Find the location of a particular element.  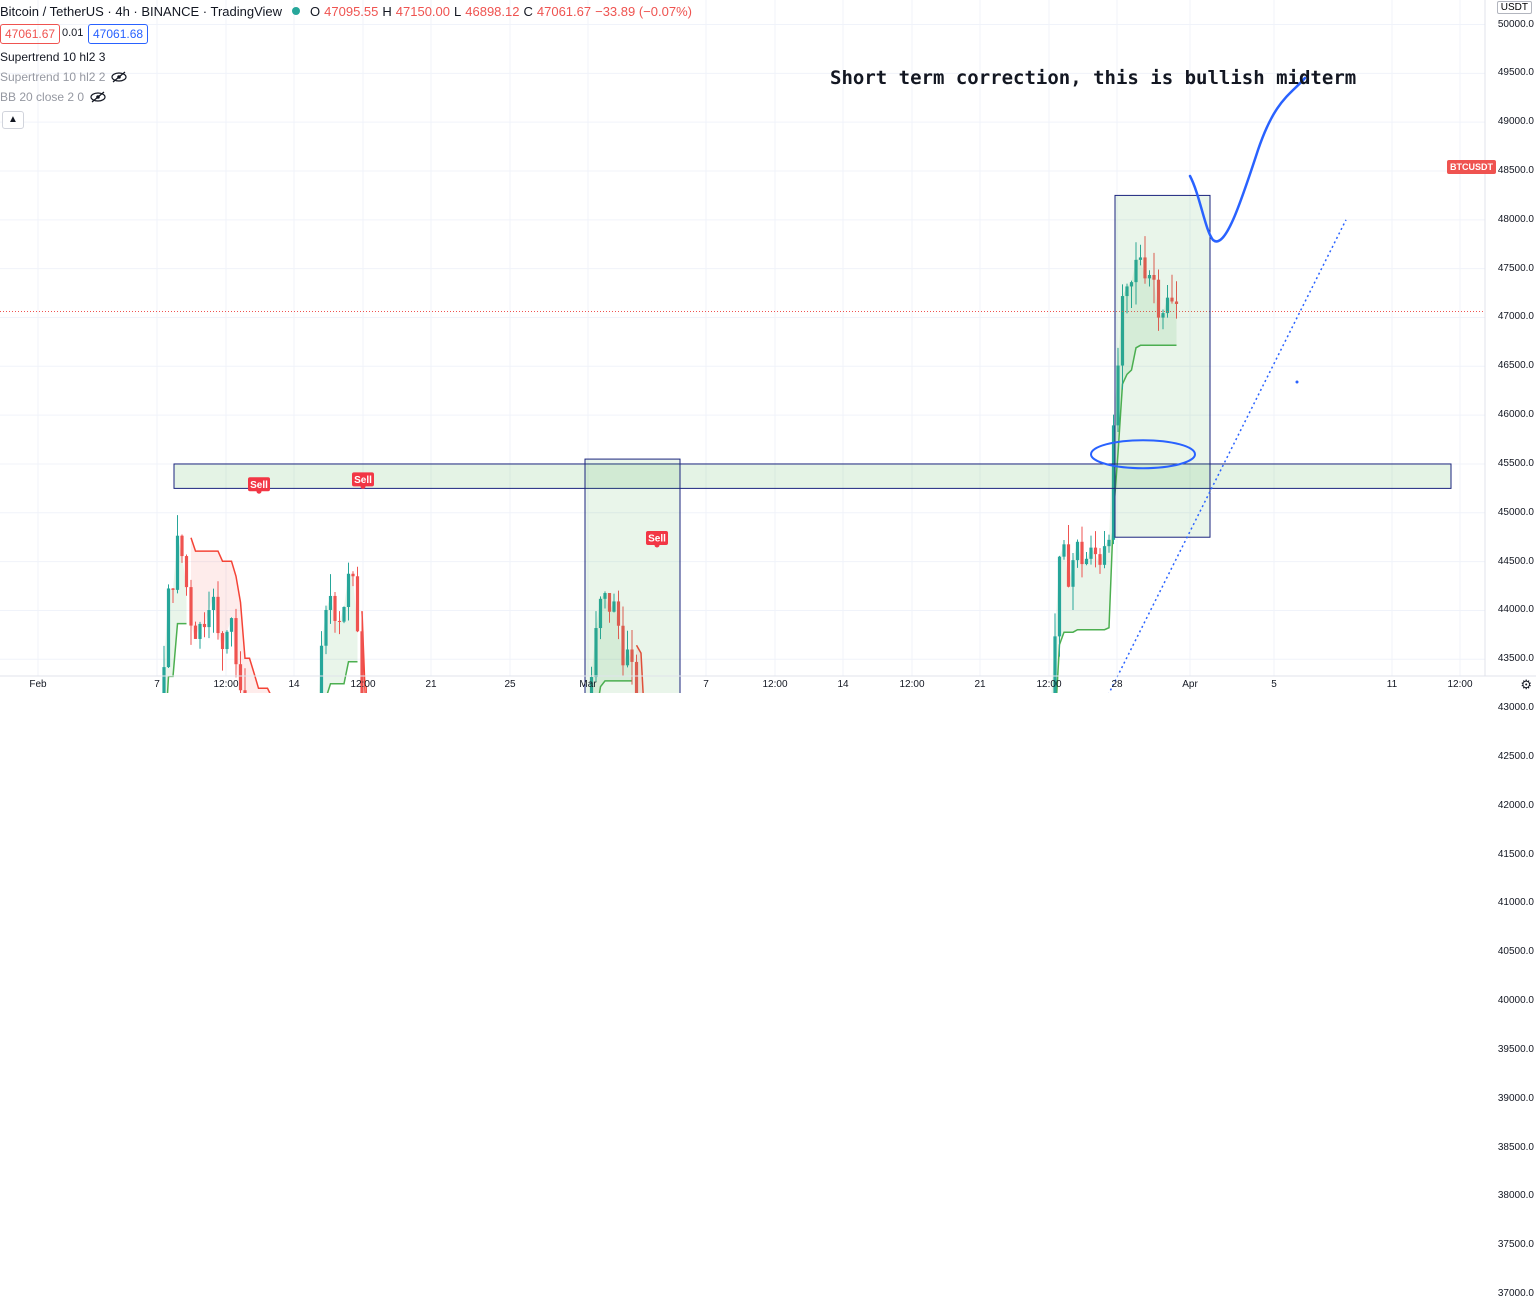

time-tick-label: Mar is located at coordinates (588, 684).